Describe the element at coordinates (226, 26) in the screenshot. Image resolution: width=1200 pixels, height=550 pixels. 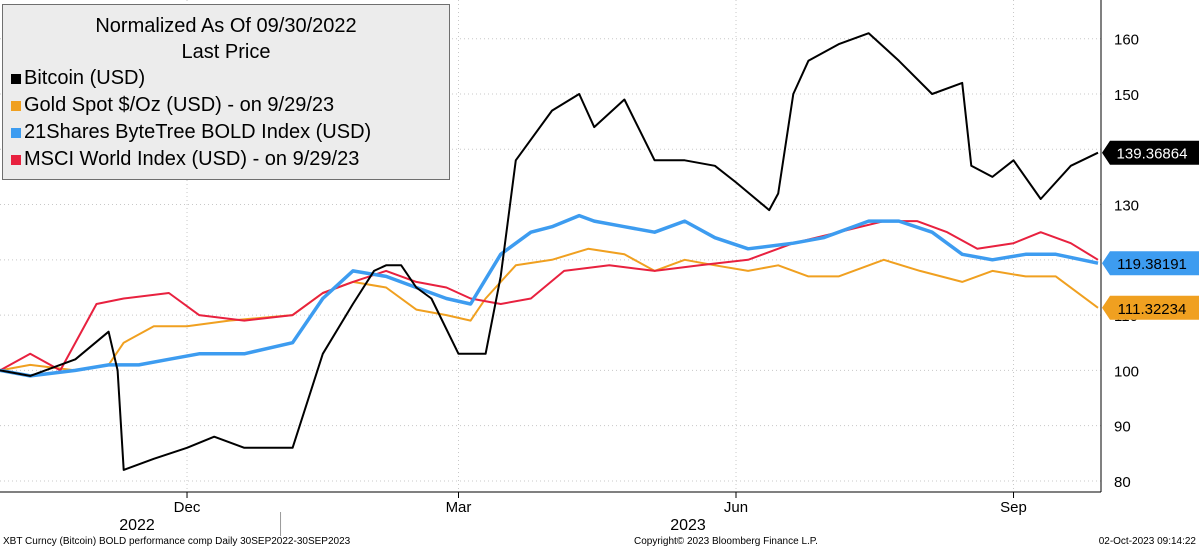
I see `legend-title: Normalized As Of 09/30/2022` at that location.